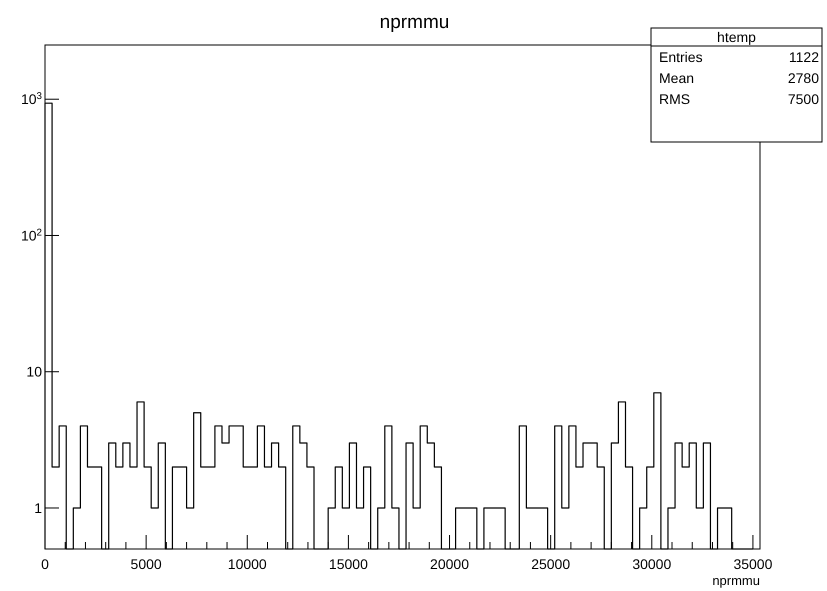  I want to click on y-tick-label: 10$^{3}$, so click(31, 99).